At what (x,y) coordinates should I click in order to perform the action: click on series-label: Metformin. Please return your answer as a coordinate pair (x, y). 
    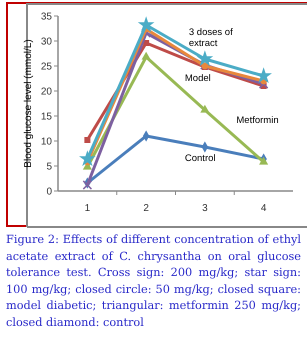
    Looking at the image, I should click on (257, 120).